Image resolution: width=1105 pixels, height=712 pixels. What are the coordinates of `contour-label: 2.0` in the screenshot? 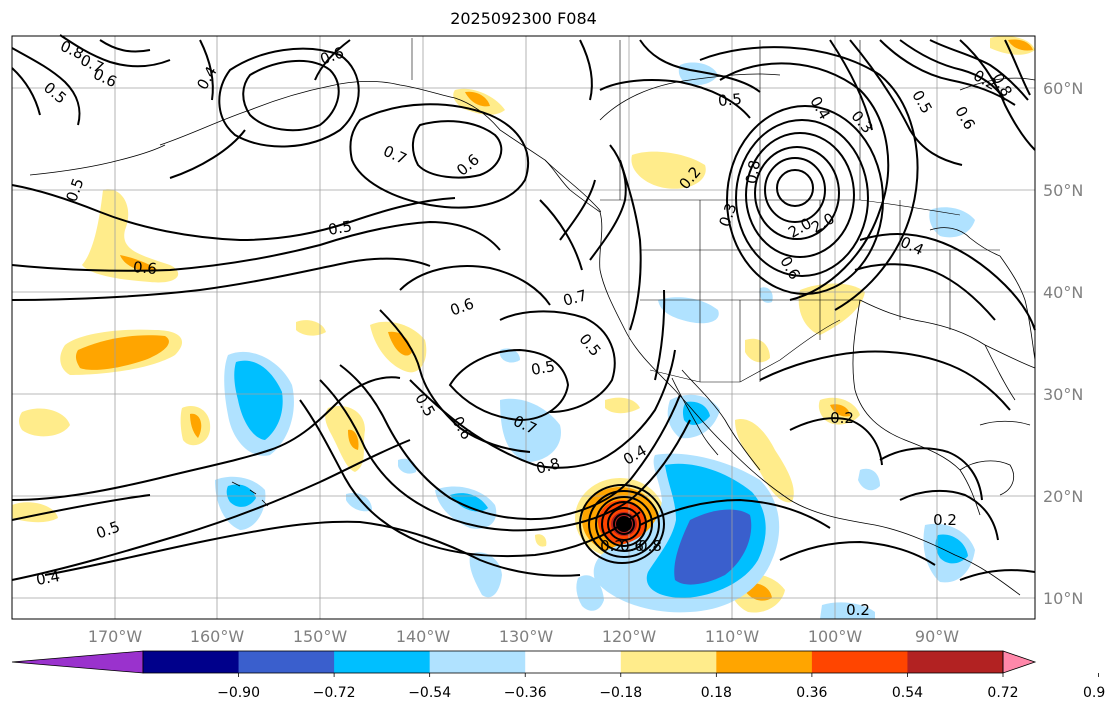 It's located at (823, 223).